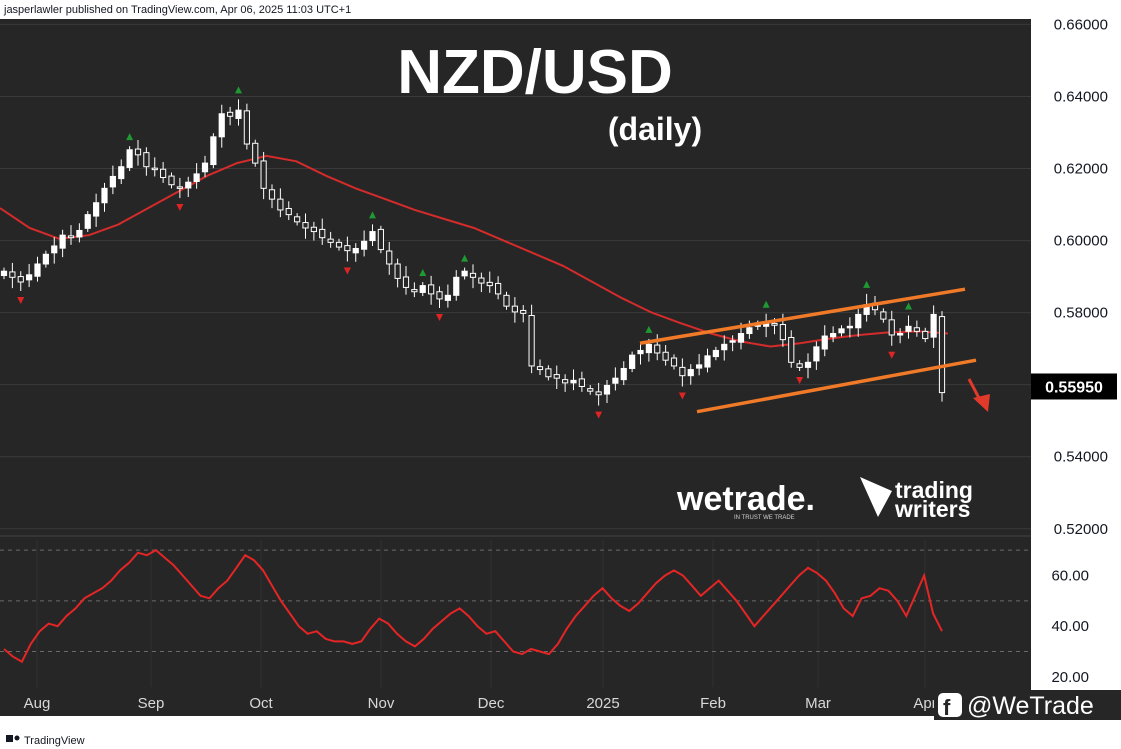 This screenshot has width=1121, height=749. Describe the element at coordinates (655, 129) in the screenshot. I see `chart-subtitle: (daily)` at that location.